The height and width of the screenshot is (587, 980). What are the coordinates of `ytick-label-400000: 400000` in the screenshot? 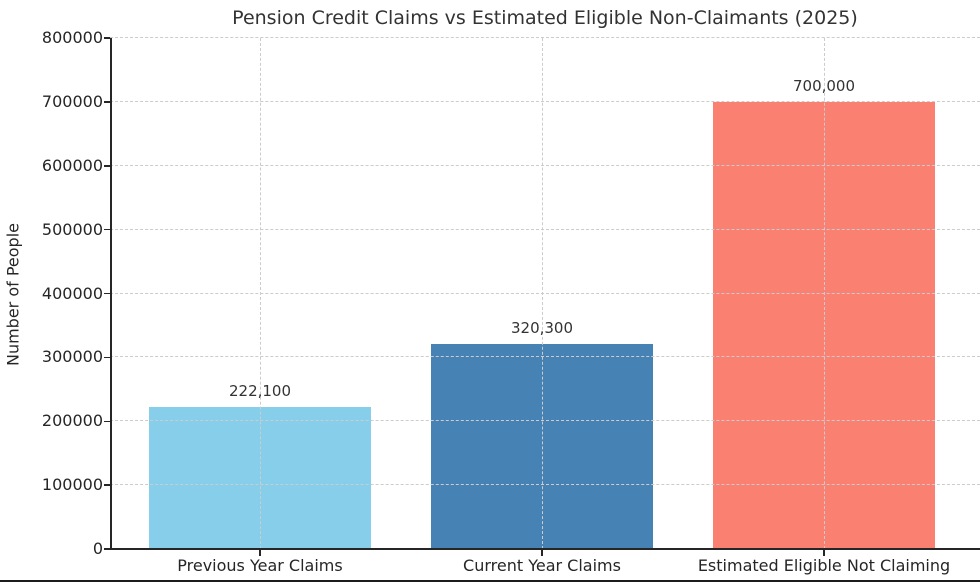 It's located at (72, 293).